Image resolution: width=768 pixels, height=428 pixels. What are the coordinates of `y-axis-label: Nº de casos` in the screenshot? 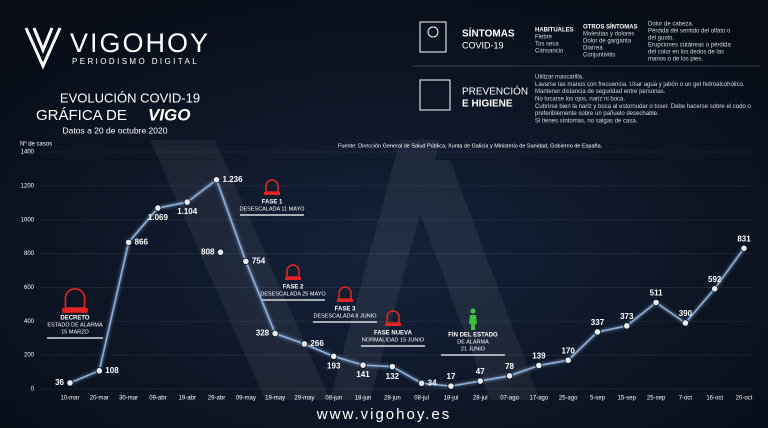 It's located at (36, 144).